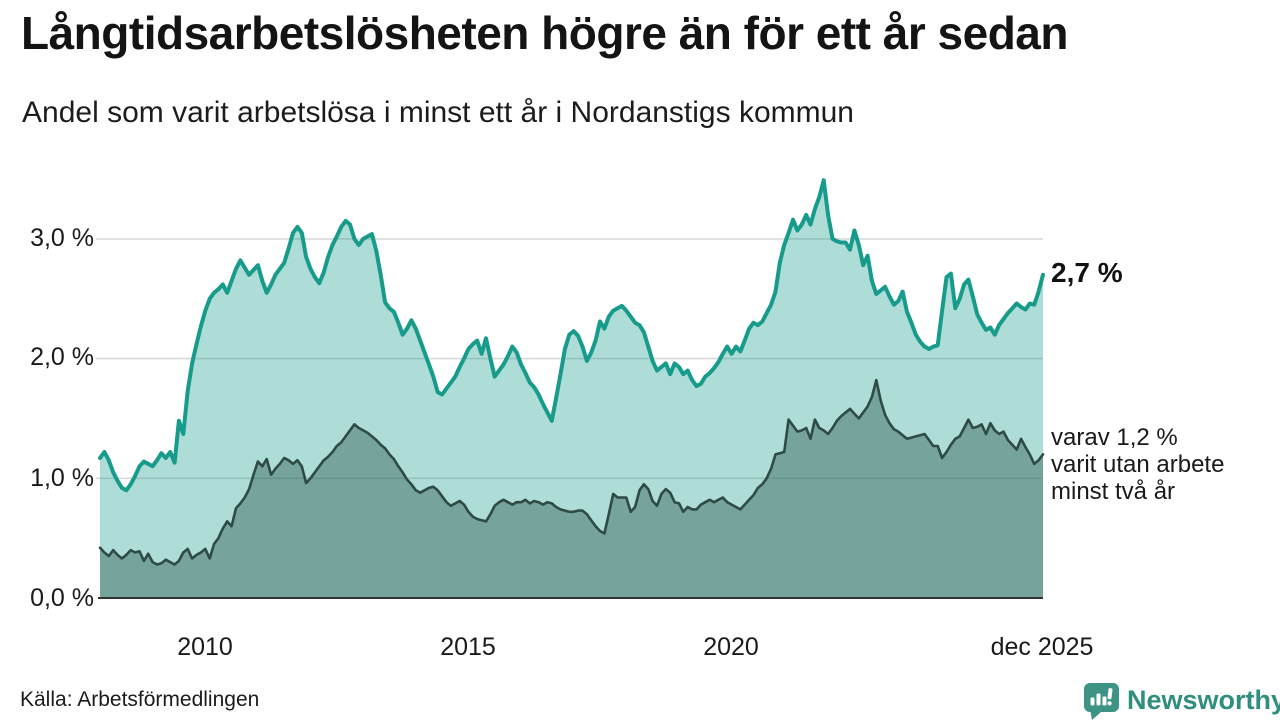  I want to click on secondary-series-note: varav 1,2 % varit utan arbete minst två år, so click(1161, 464).